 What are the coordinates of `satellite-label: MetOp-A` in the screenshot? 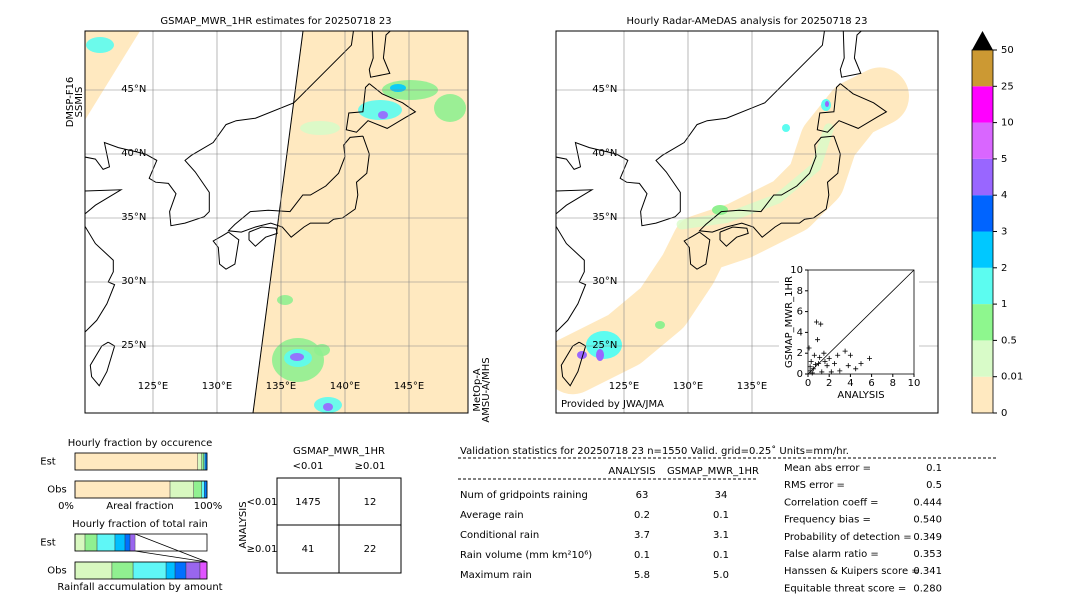 It's located at (477, 389).